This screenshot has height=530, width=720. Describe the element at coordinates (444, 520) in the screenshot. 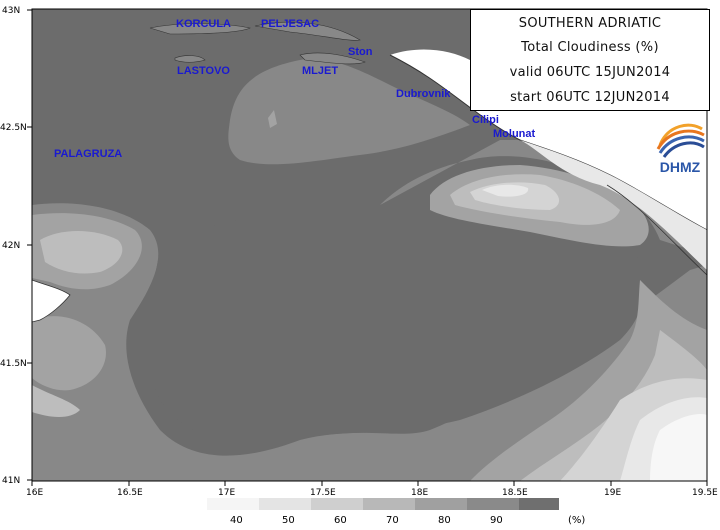

I see `legend-label-80: 80` at that location.